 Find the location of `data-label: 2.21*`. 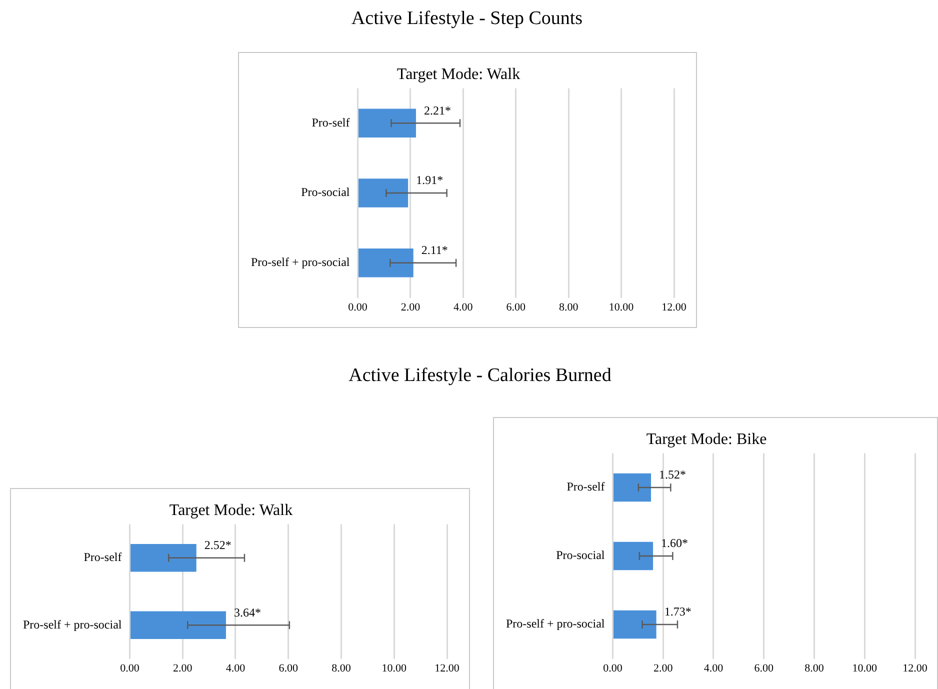

data-label: 2.21* is located at coordinates (437, 110).